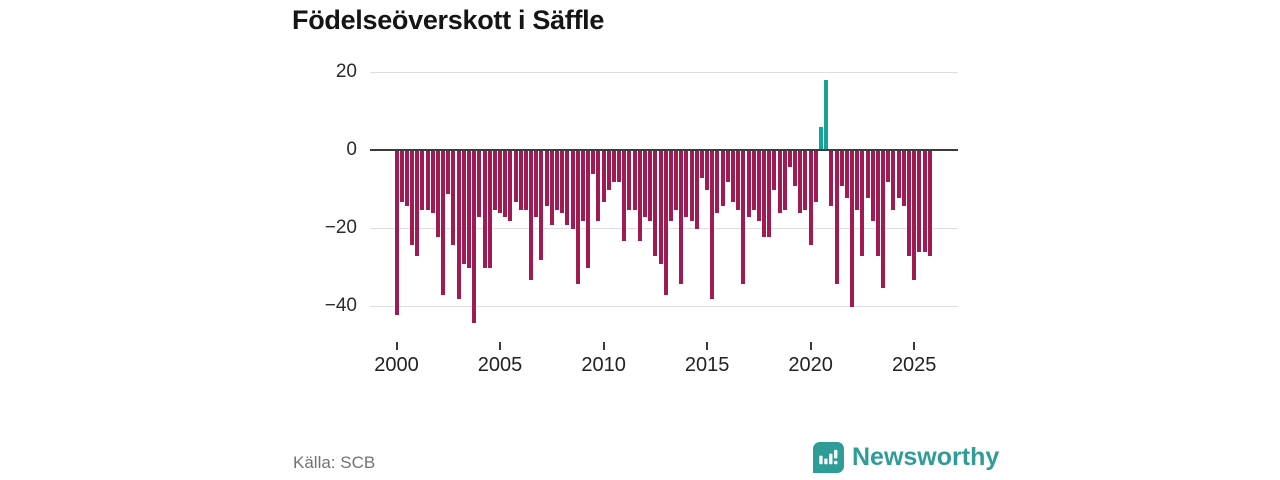 The width and height of the screenshot is (1280, 480). I want to click on y-axis-tick-label: −20, so click(340, 227).